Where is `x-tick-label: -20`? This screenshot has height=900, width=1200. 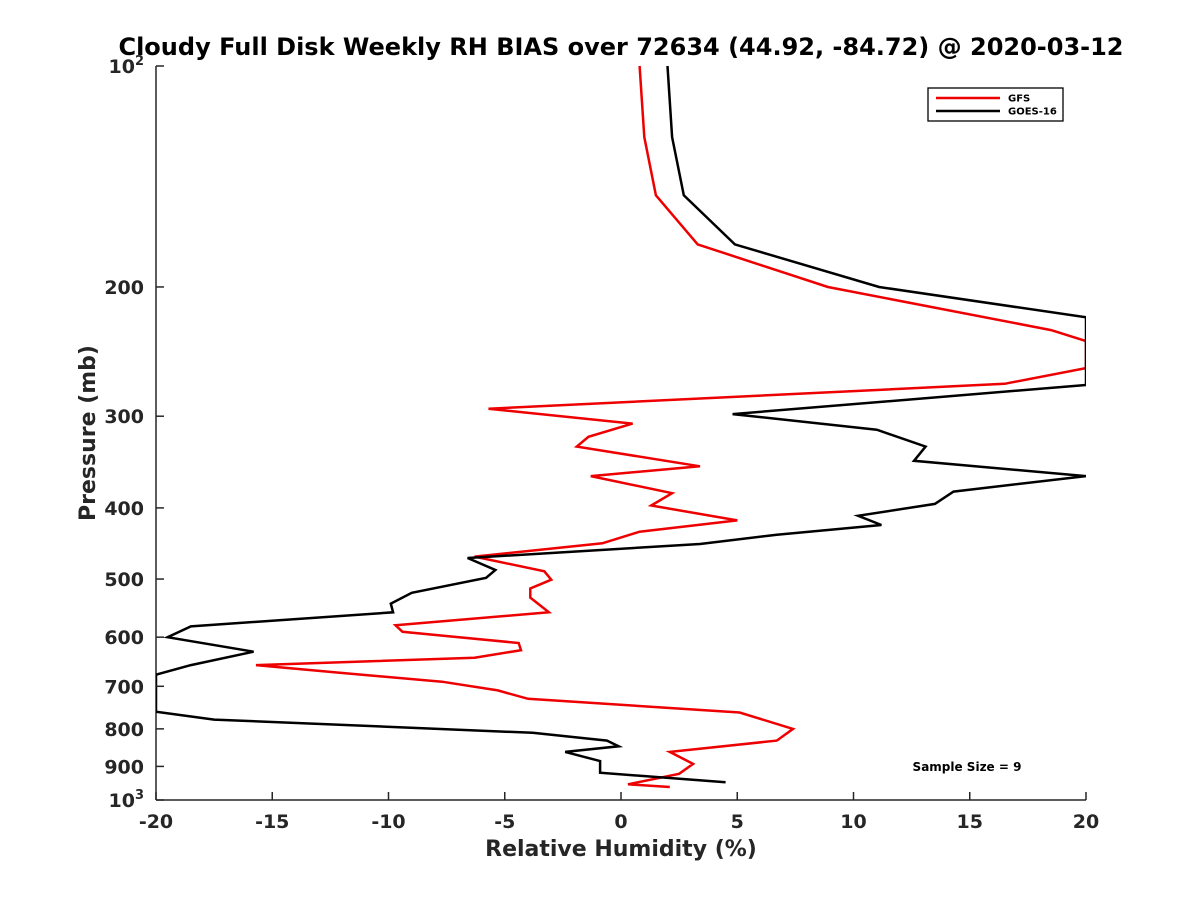
x-tick-label: -20 is located at coordinates (156, 822).